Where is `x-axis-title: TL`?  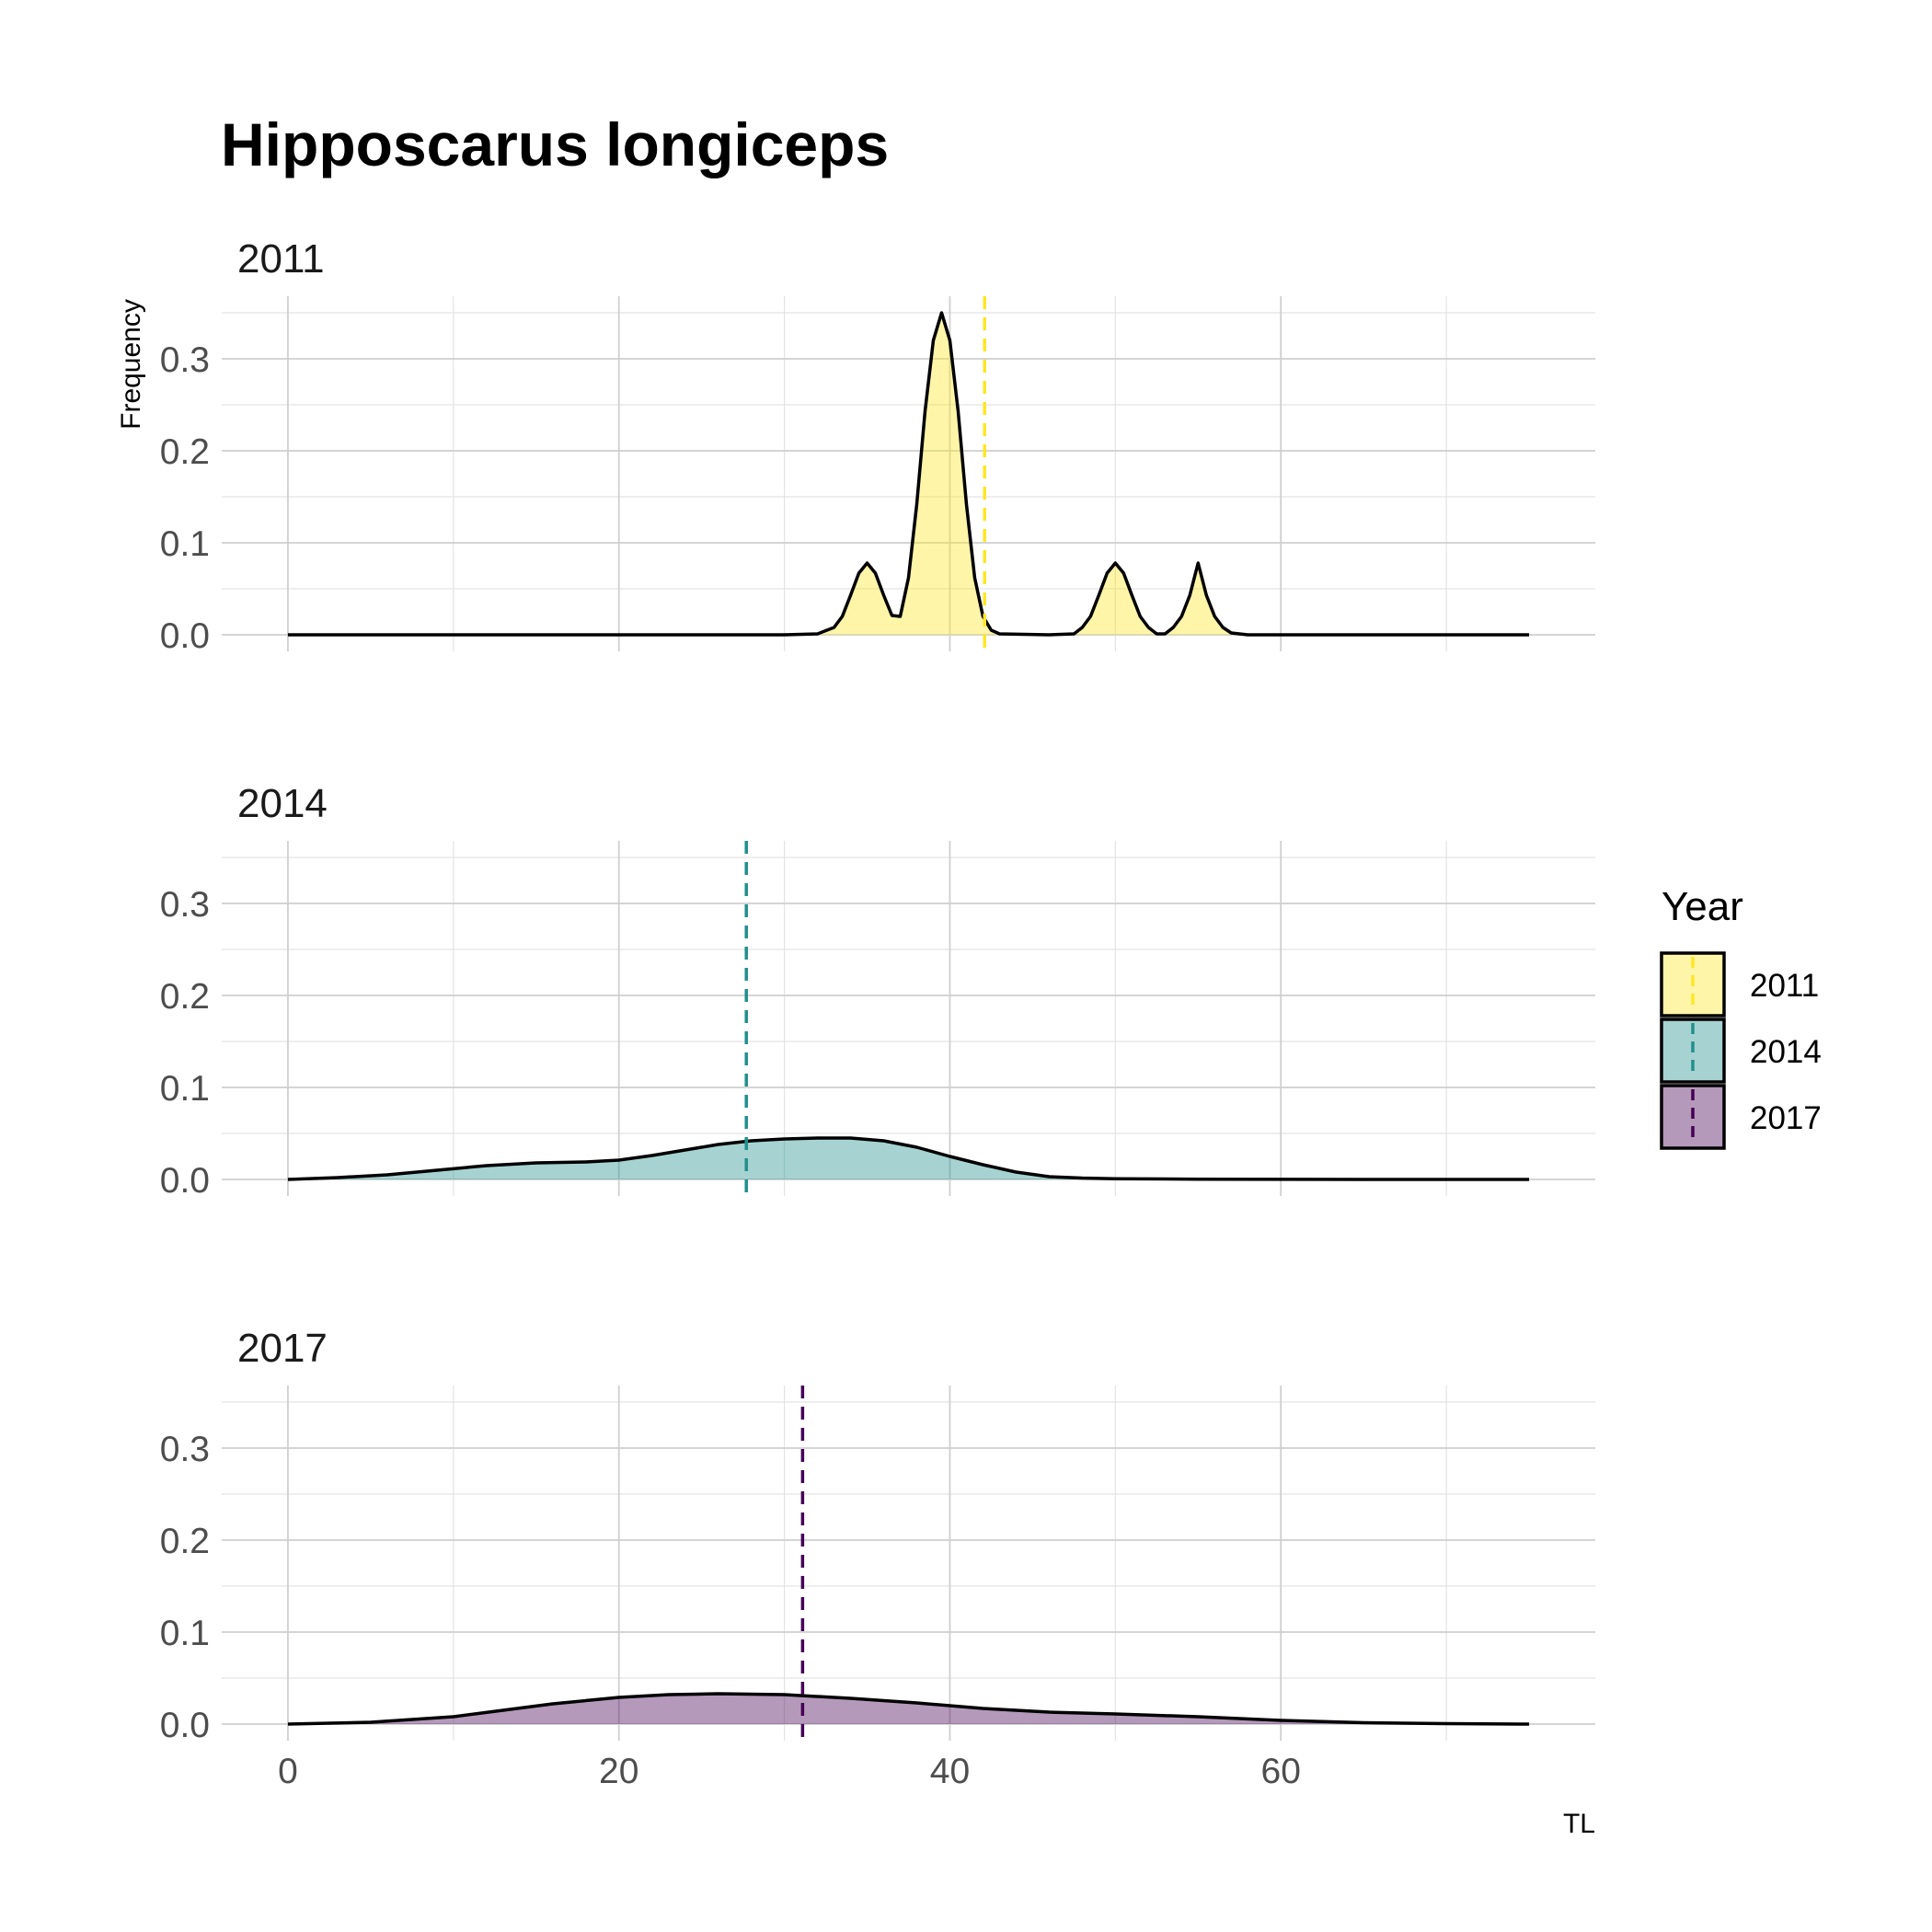
x-axis-title: TL is located at coordinates (1579, 1824).